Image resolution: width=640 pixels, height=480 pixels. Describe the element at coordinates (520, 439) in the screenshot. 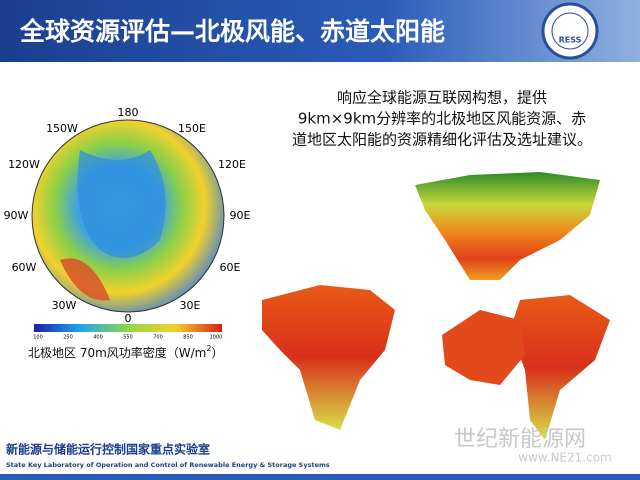

I see `watermark: 世纪新能源网` at that location.